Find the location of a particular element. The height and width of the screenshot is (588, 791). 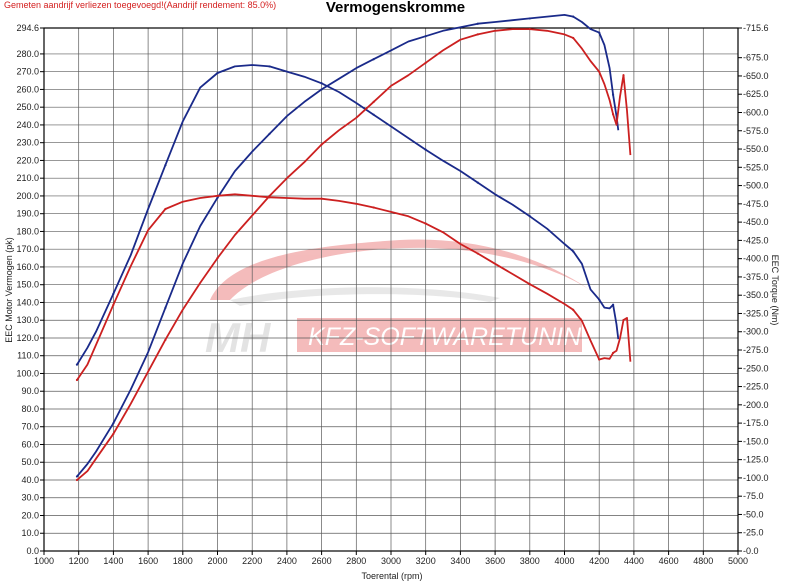

x-tick-label: 2200 is located at coordinates (252, 561).